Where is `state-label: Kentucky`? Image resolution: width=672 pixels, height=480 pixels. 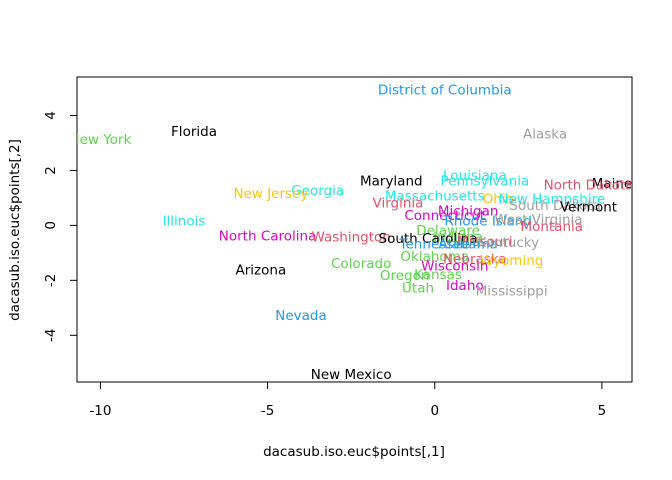 state-label: Kentucky is located at coordinates (508, 243).